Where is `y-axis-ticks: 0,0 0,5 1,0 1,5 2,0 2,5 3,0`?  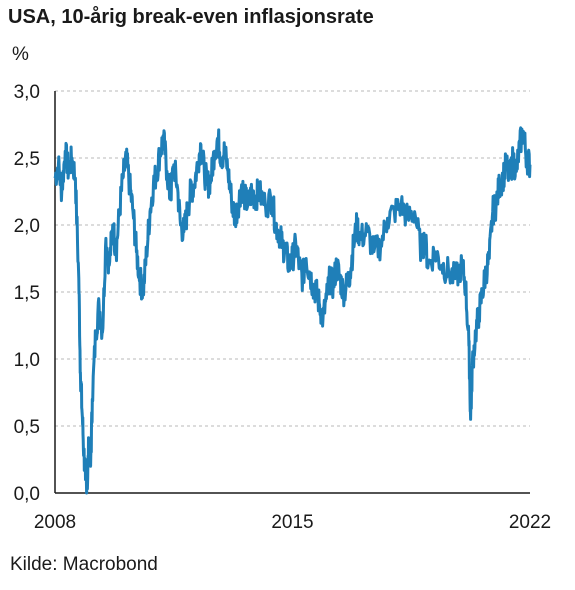 y-axis-ticks: 0,0 0,5 1,0 1,5 2,0 2,5 3,0 is located at coordinates (27, 293).